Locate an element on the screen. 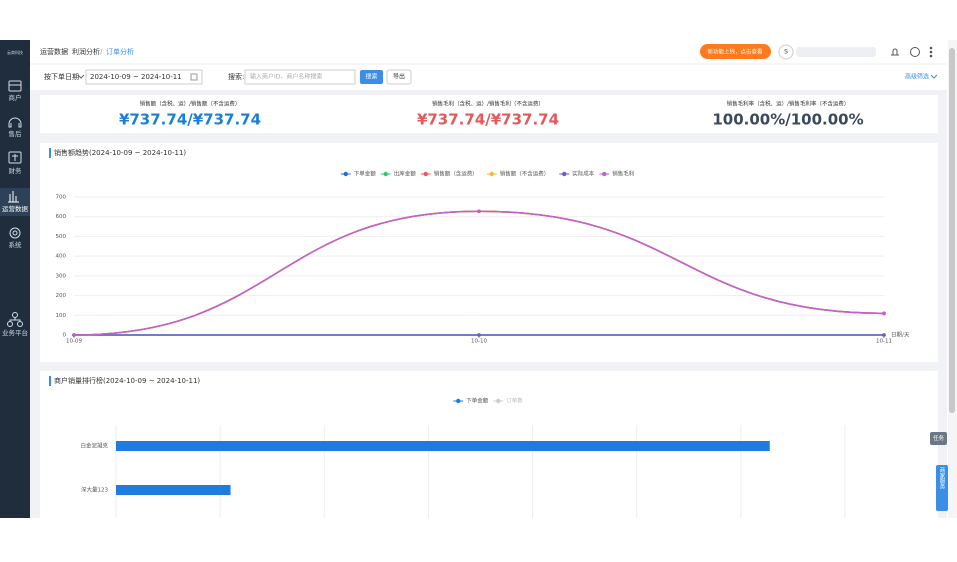 The width and height of the screenshot is (957, 562). search-button is located at coordinates (371, 77).